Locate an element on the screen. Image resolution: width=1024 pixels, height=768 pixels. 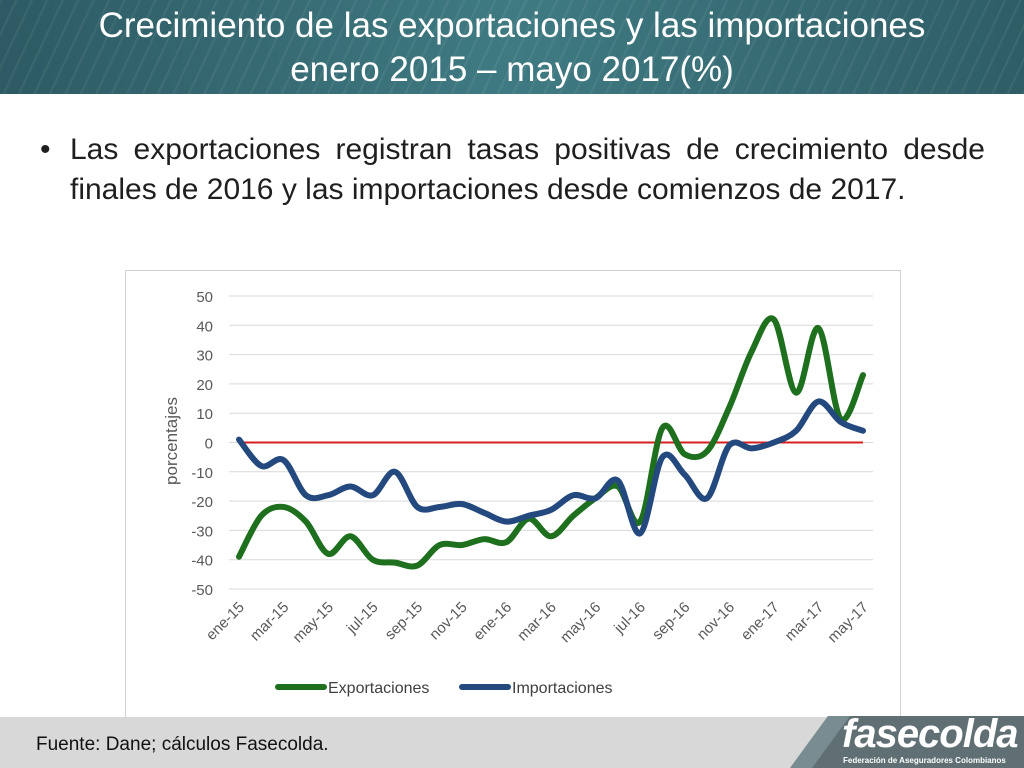
y-tick-label: 40 is located at coordinates (204, 326).